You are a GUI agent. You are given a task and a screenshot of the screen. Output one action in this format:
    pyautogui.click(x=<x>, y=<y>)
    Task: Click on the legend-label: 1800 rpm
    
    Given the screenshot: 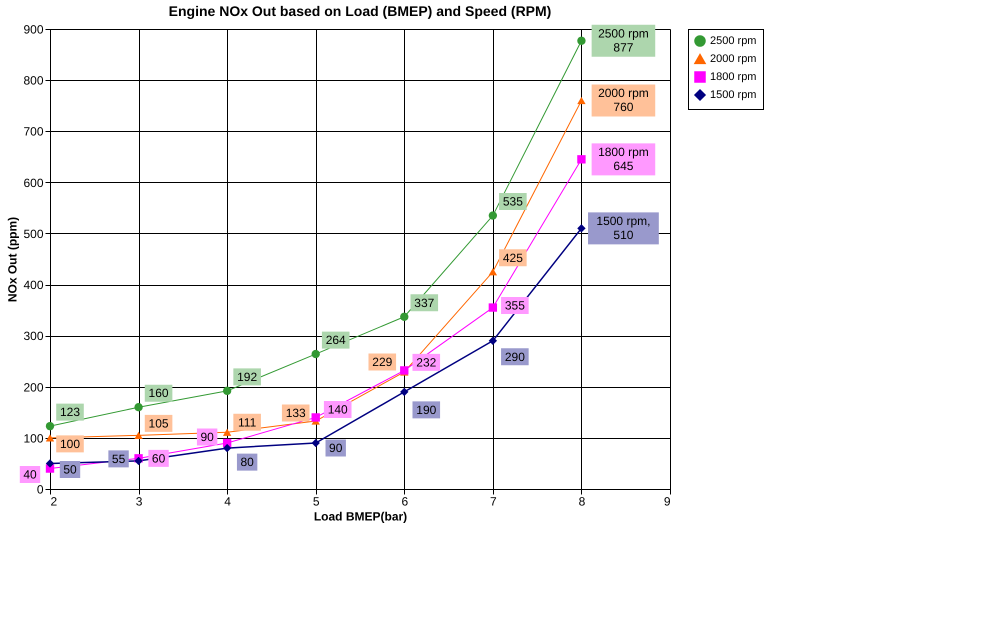 What is the action you would take?
    pyautogui.click(x=733, y=77)
    